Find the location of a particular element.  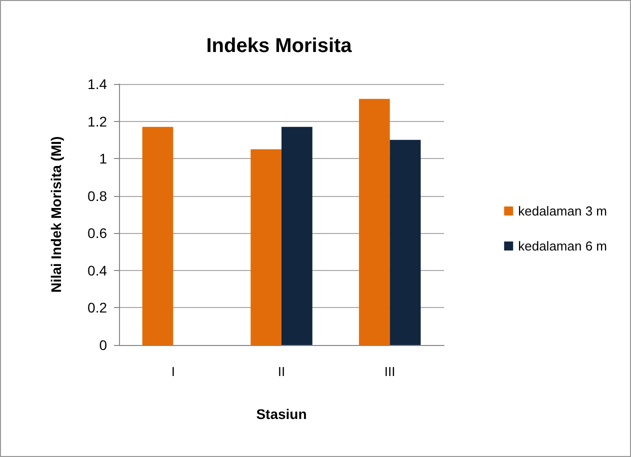

y-tick-label: 0.4 is located at coordinates (98, 270).